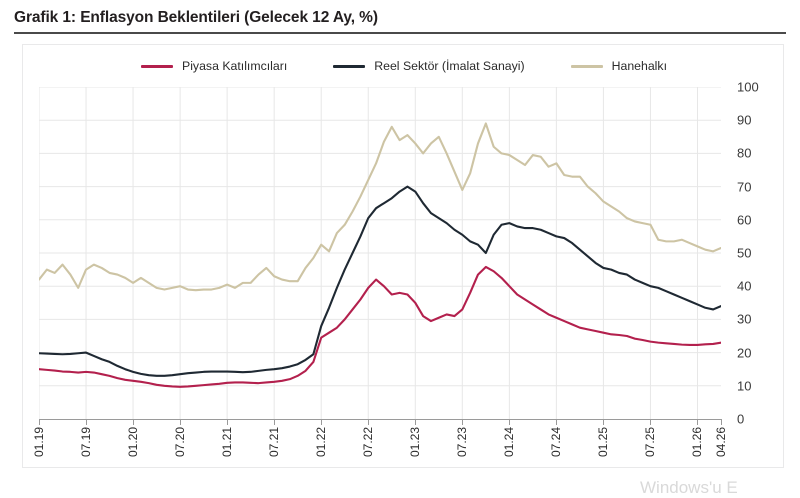 This screenshot has width=800, height=498. What do you see at coordinates (449, 66) in the screenshot?
I see `legend-item-label: Reel Sektör (İmalat Sanayi)` at bounding box center [449, 66].